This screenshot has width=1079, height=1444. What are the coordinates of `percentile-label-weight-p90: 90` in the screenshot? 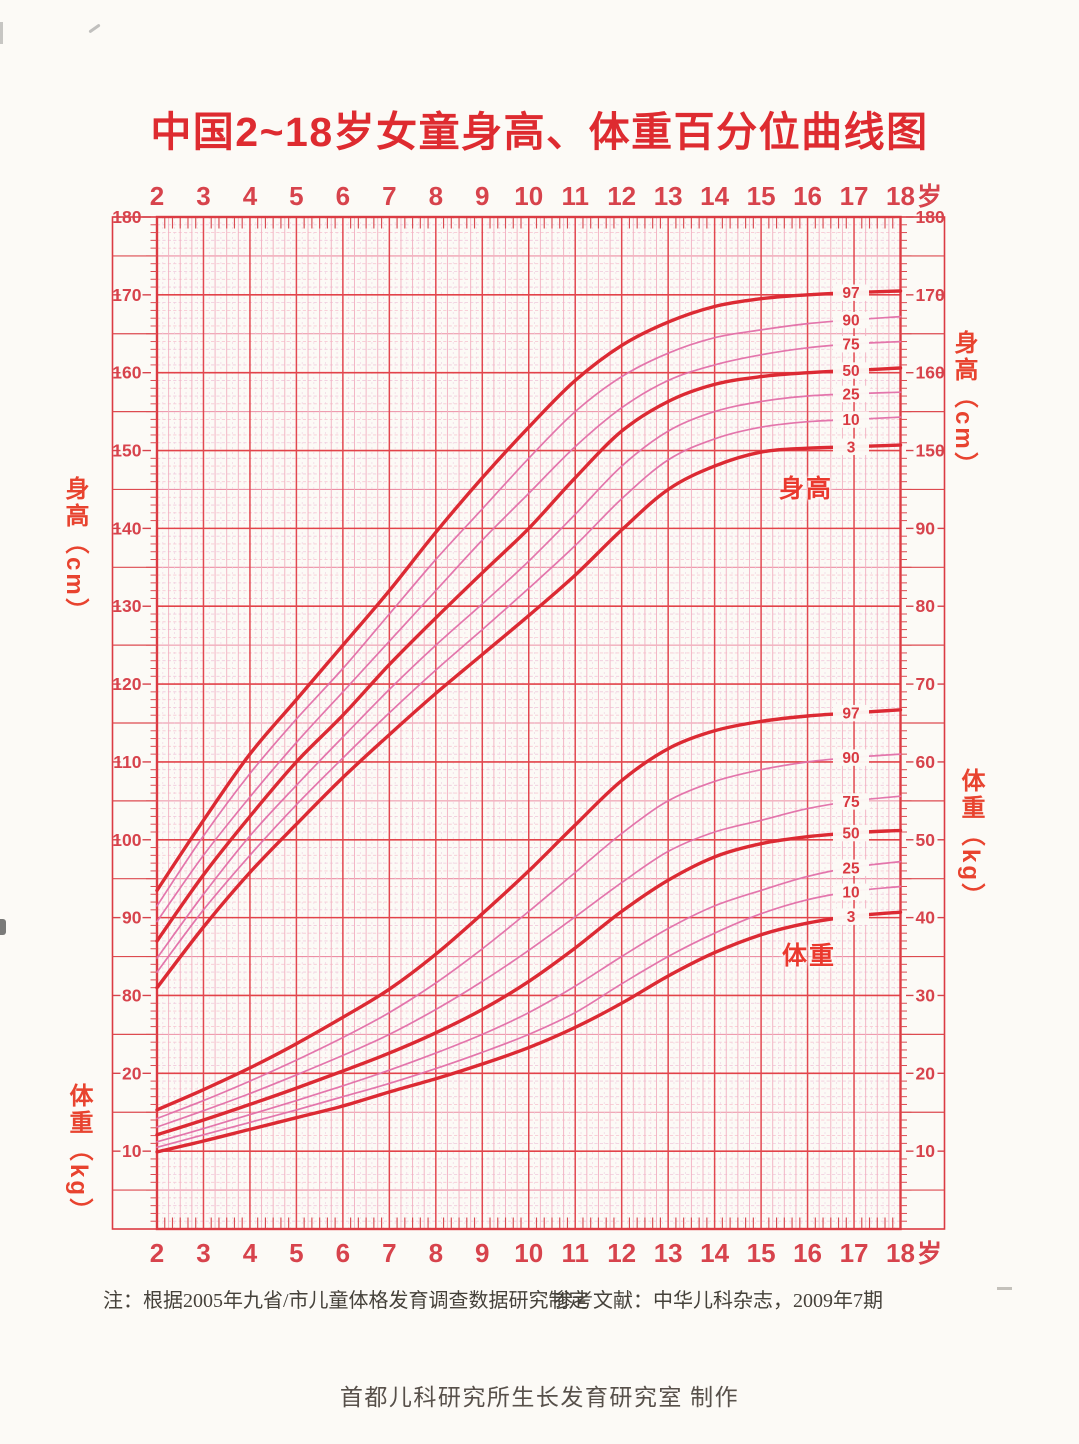 It's located at (850, 758).